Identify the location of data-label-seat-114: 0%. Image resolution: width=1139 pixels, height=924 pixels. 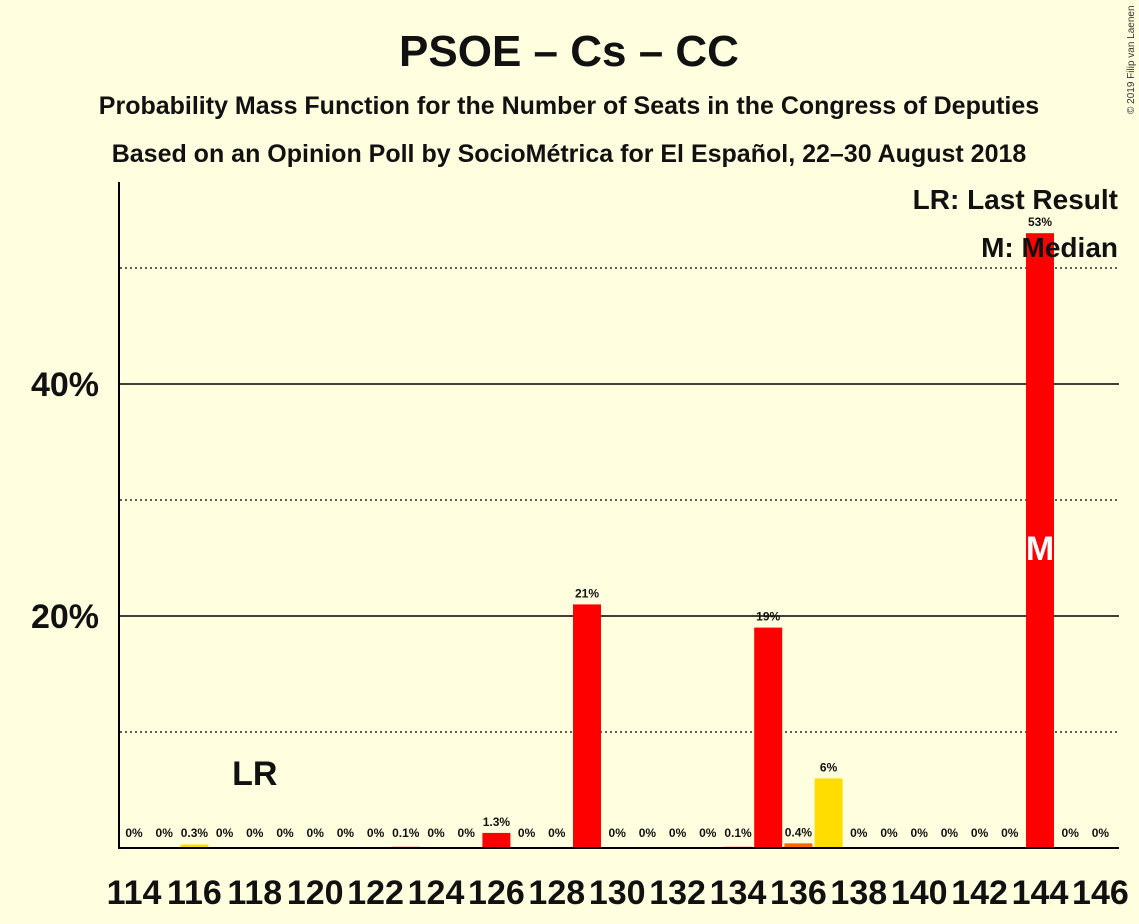
(134, 833).